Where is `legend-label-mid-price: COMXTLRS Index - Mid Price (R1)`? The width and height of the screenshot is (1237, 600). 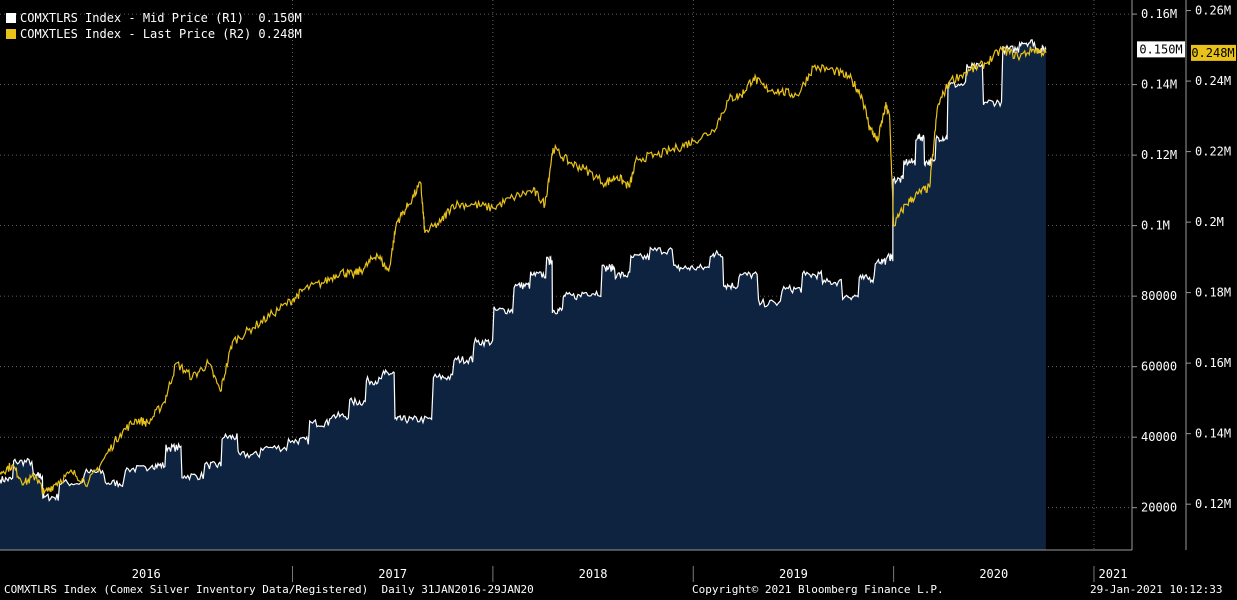 legend-label-mid-price: COMXTLRS Index - Mid Price (R1) is located at coordinates (132, 18).